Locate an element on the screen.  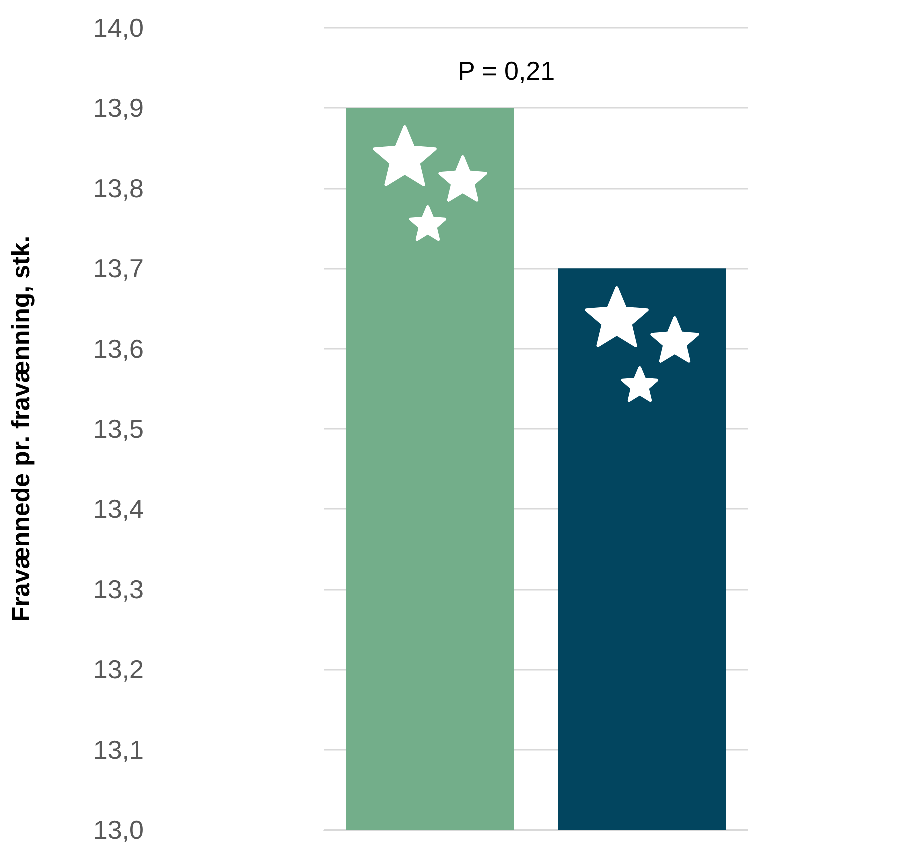
y-tick-label: 14,0 is located at coordinates (118, 28).